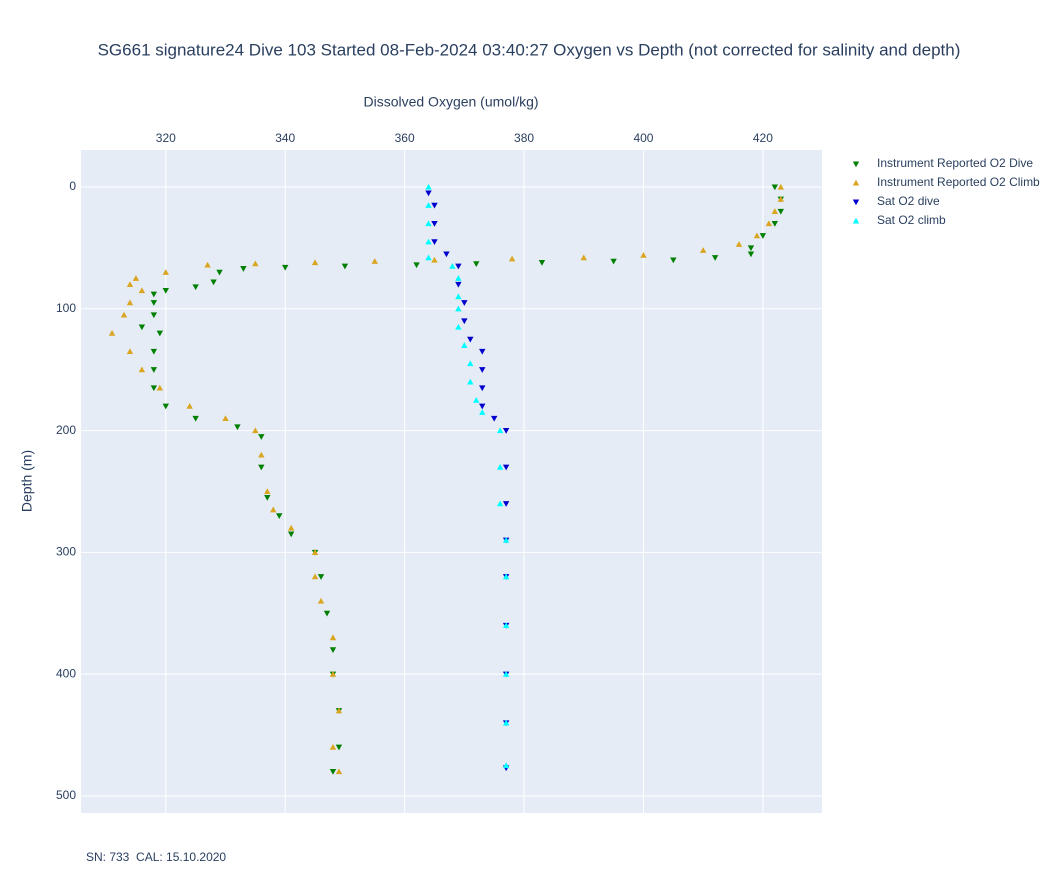 This screenshot has height=894, width=1058. I want to click on legend-label: Instrument Reported O2 Dive, so click(955, 163).